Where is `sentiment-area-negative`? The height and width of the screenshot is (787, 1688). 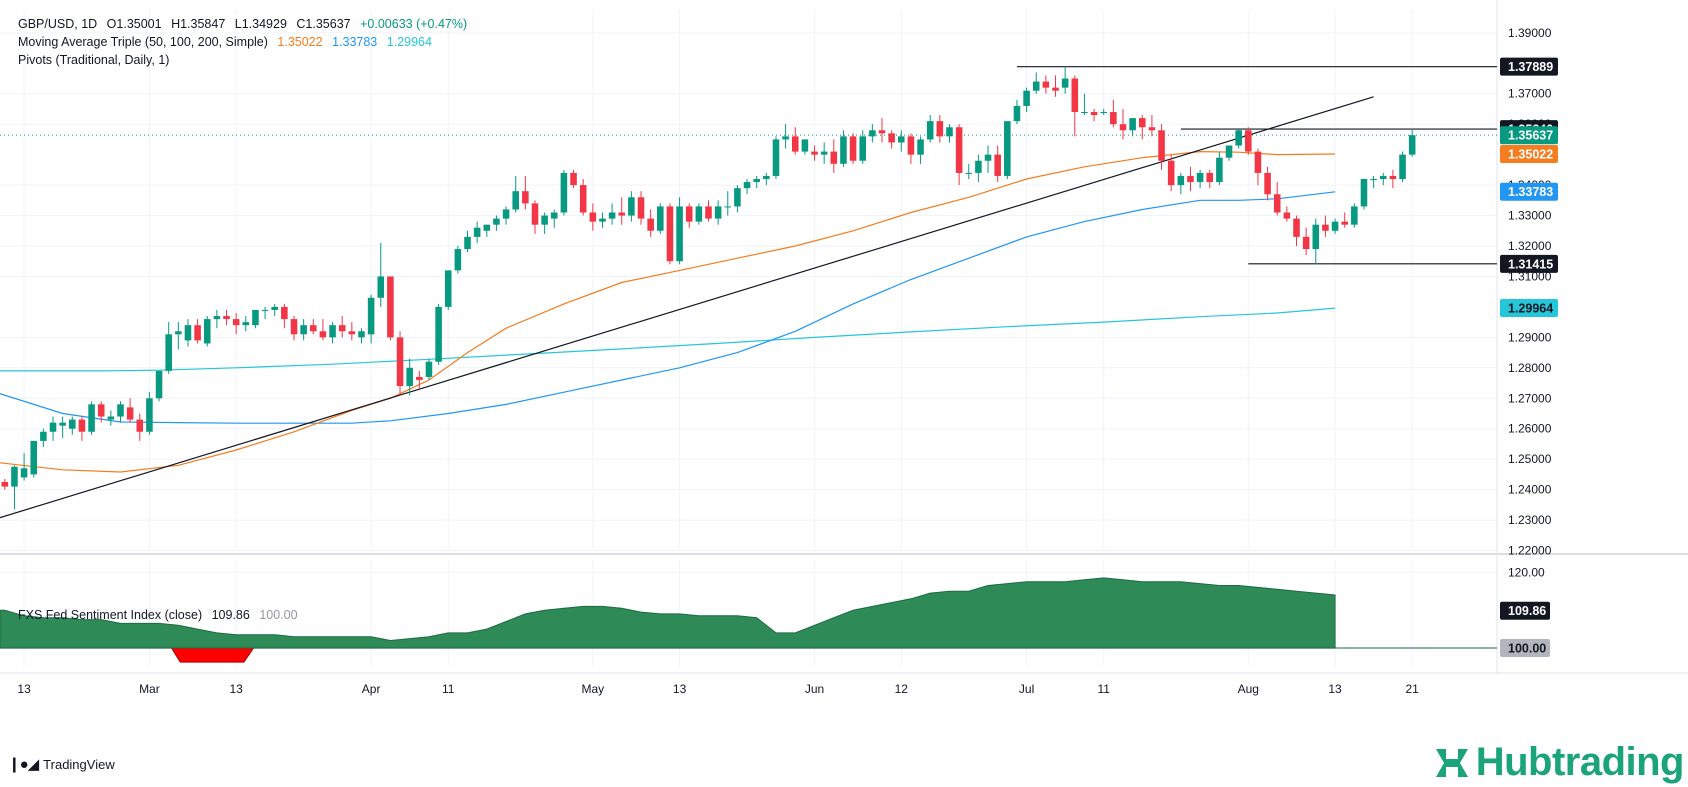
sentiment-area-negative is located at coordinates (212, 655).